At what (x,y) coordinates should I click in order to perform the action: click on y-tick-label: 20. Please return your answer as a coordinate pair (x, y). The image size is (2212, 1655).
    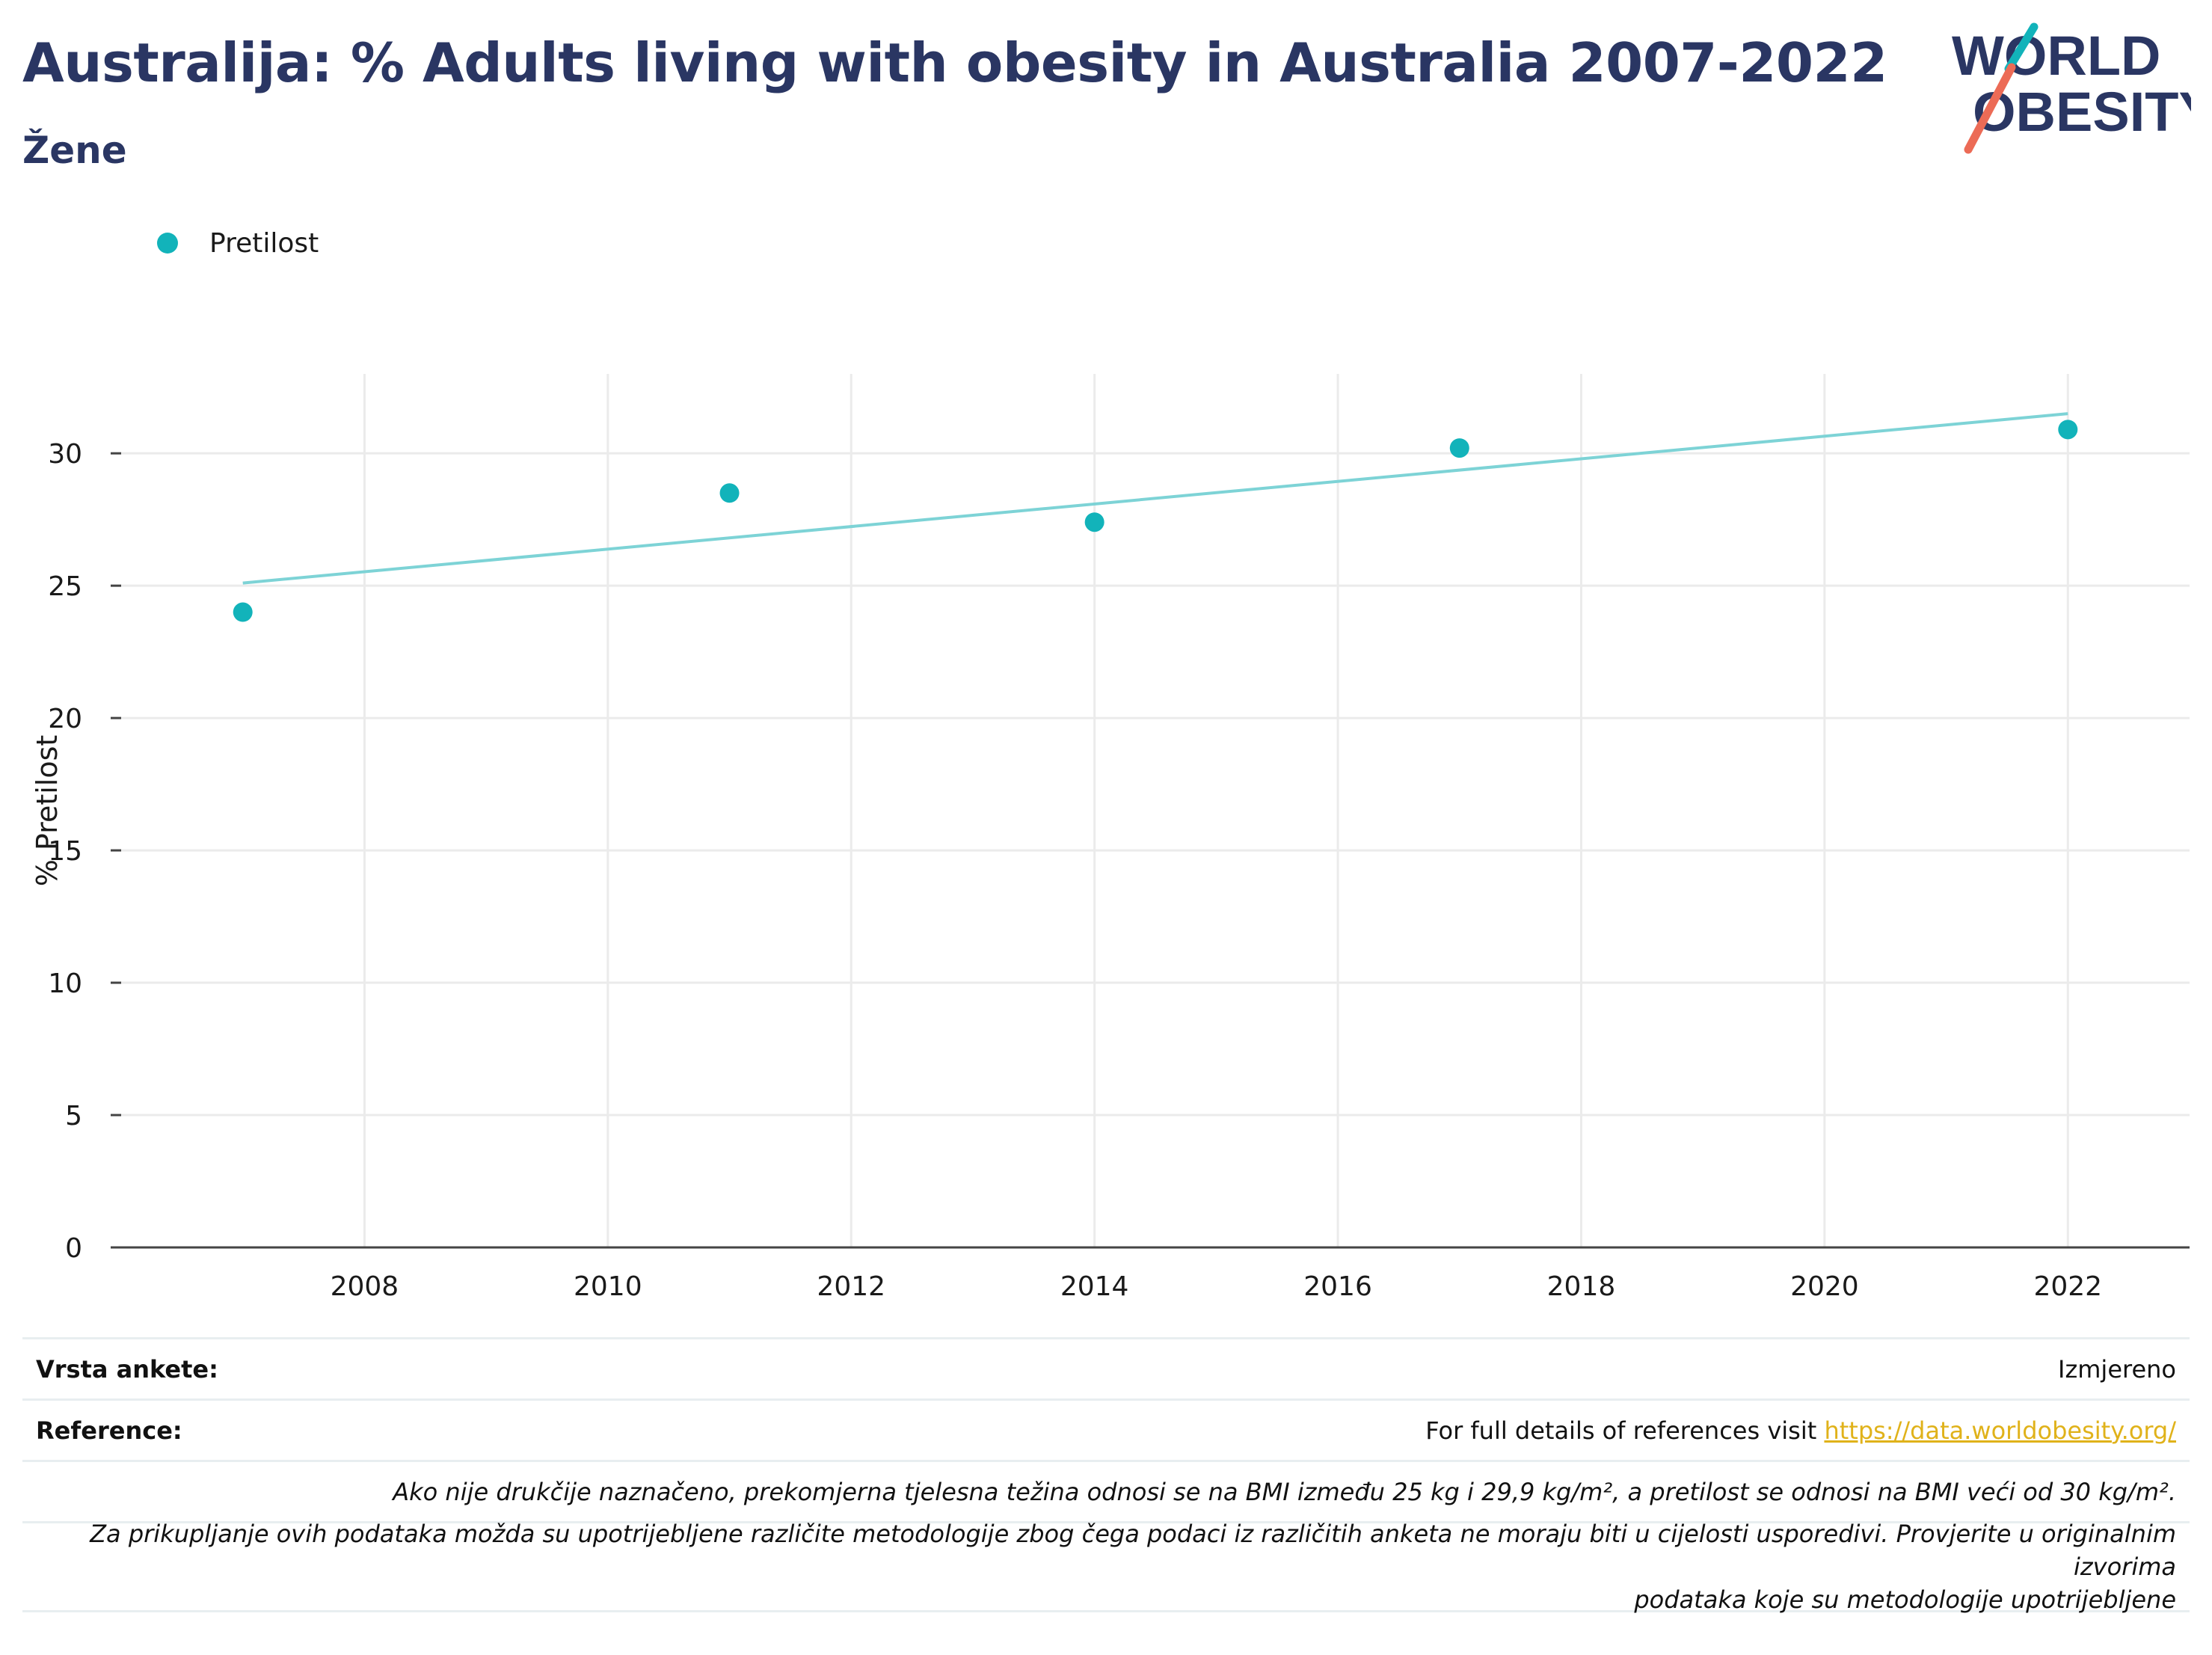
    Looking at the image, I should click on (65, 719).